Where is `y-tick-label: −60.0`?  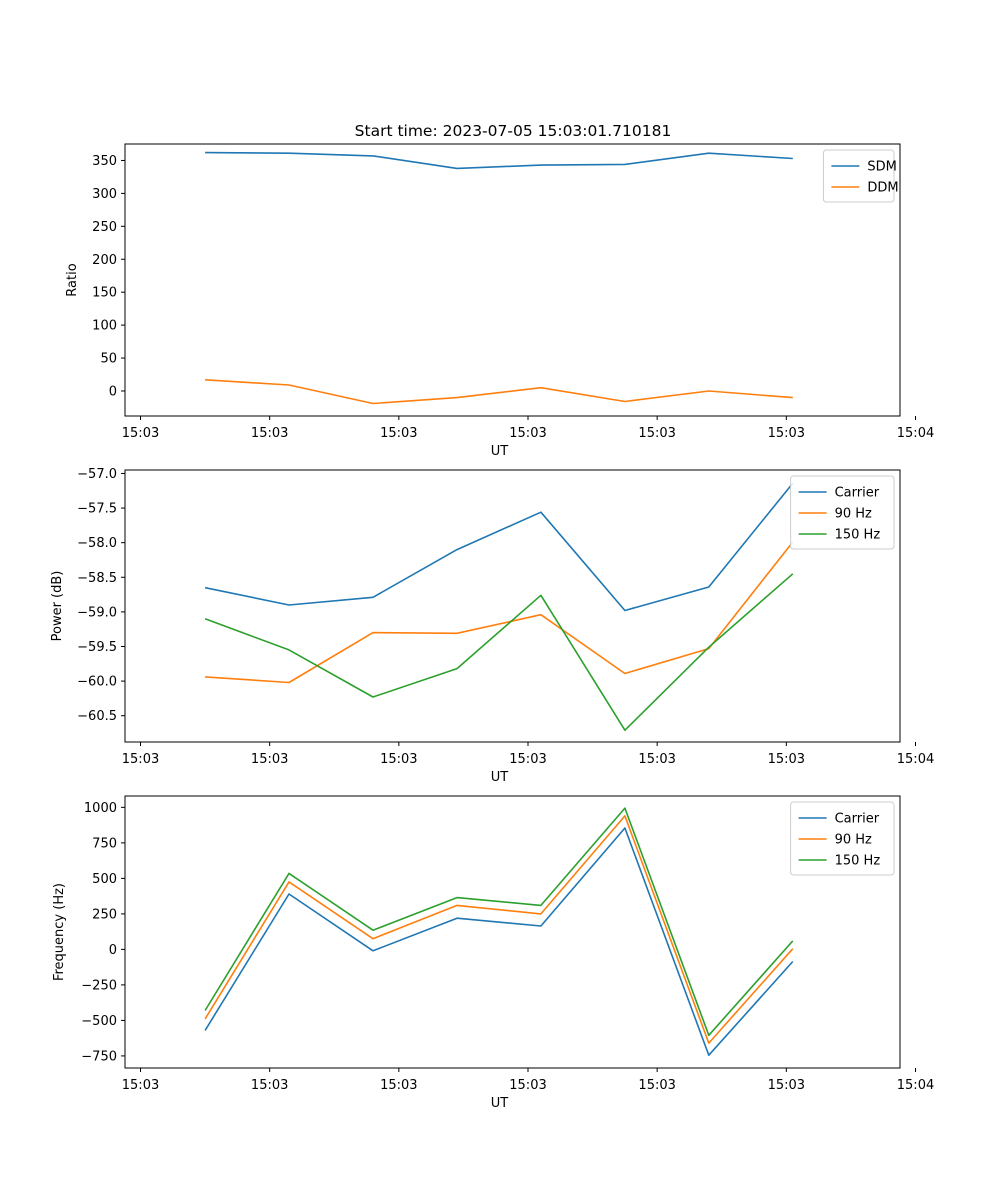
y-tick-label: −60.0 is located at coordinates (97, 682).